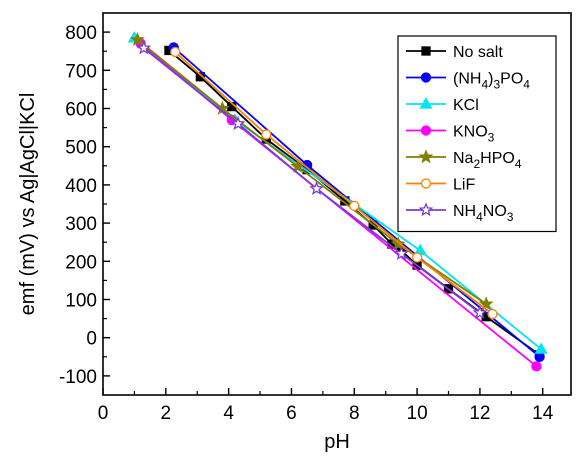 The height and width of the screenshot is (456, 584). I want to click on legend-label-2: KCl, so click(466, 105).